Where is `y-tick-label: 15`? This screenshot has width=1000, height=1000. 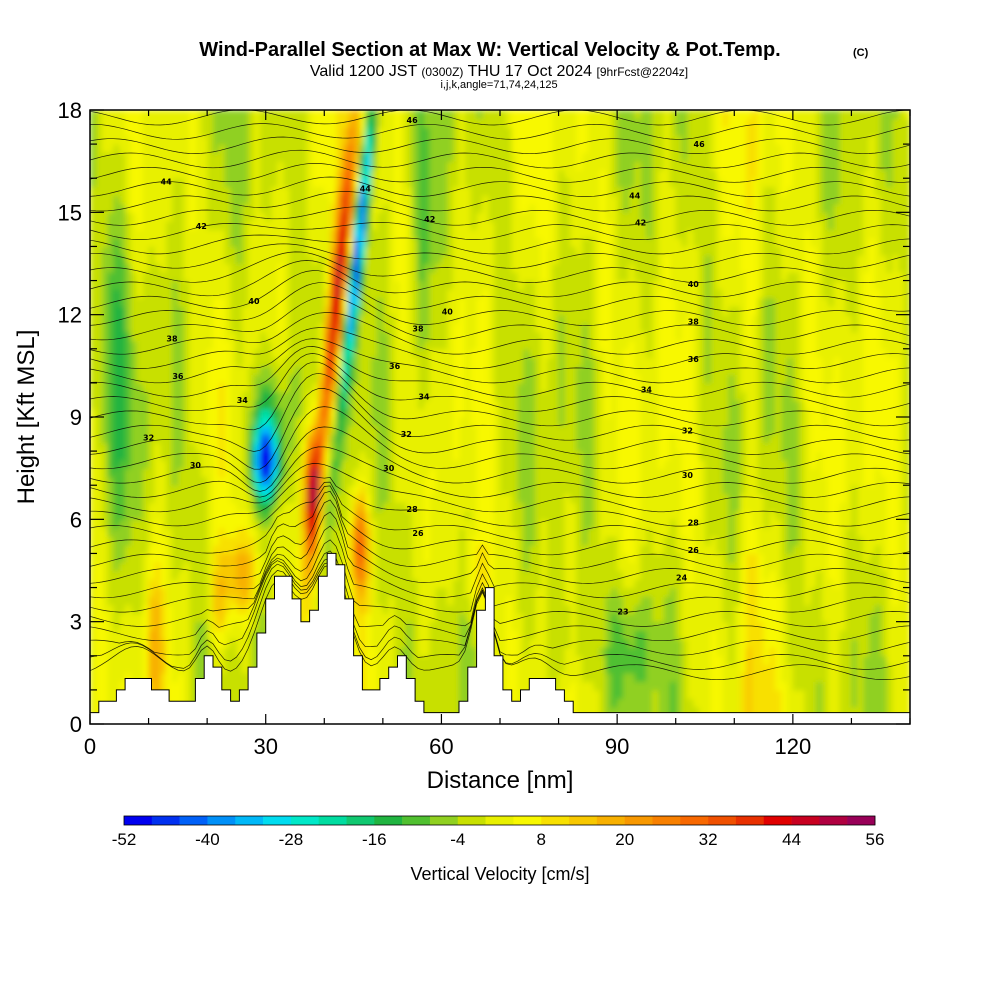
y-tick-label: 15 is located at coordinates (70, 212).